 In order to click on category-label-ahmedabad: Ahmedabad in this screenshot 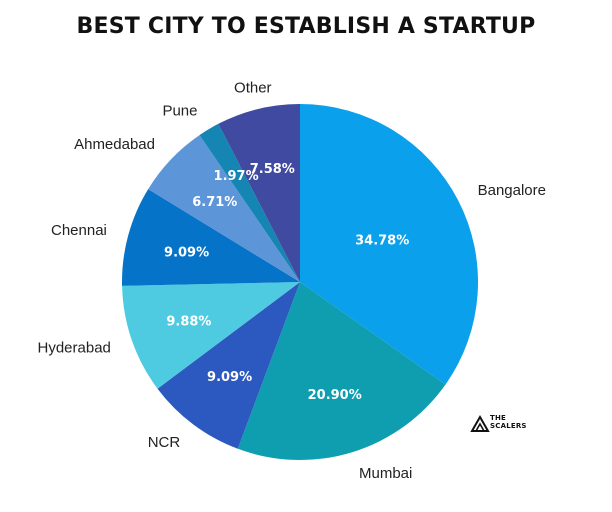, I will do `click(114, 144)`.